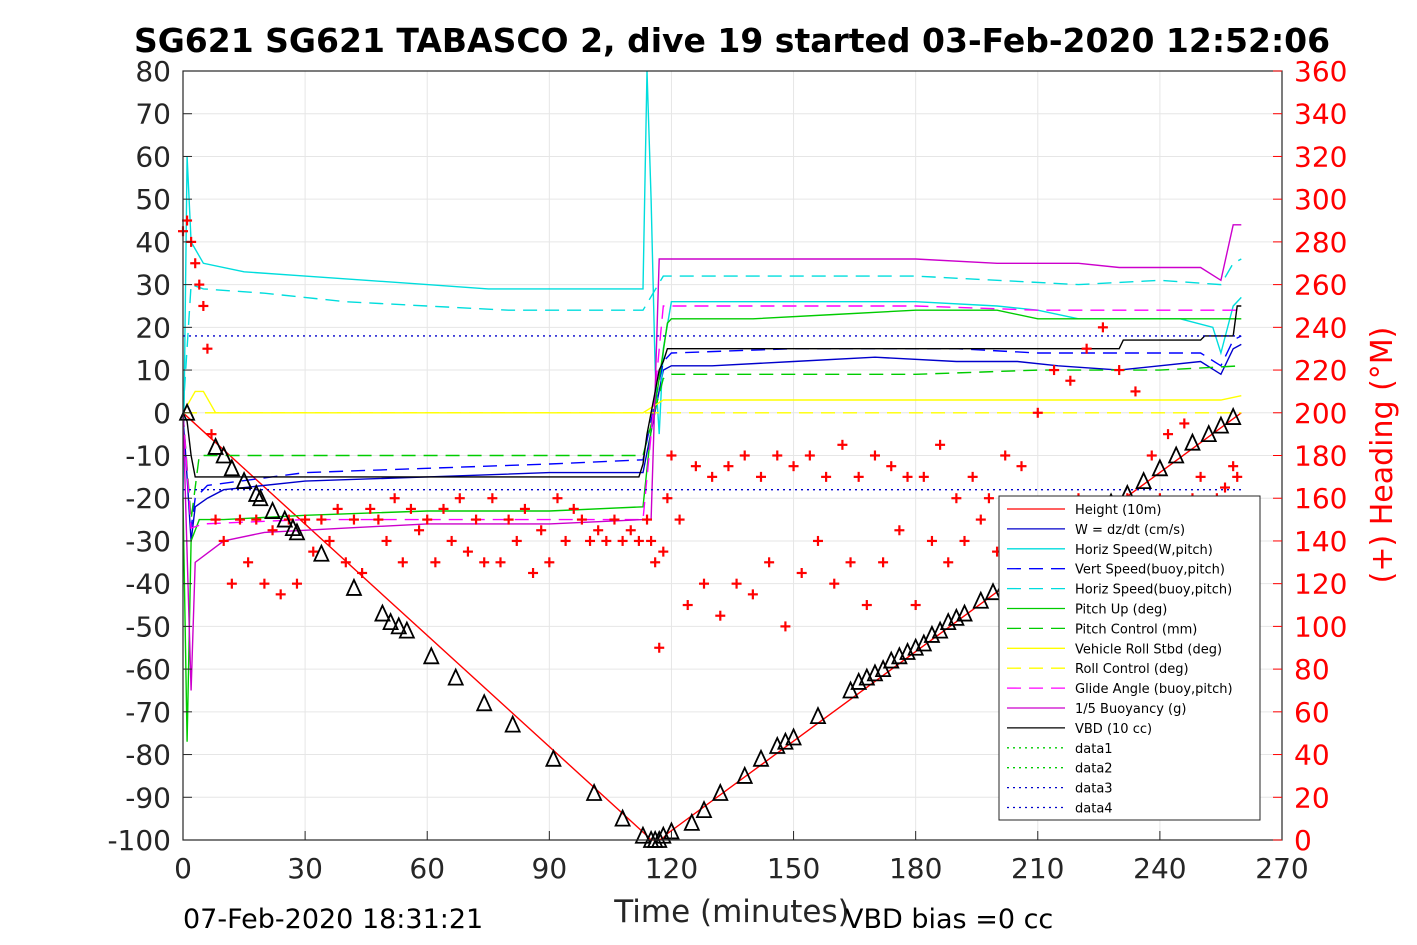 The height and width of the screenshot is (945, 1417). I want to click on y-right-tick-label: 260, so click(1320, 285).